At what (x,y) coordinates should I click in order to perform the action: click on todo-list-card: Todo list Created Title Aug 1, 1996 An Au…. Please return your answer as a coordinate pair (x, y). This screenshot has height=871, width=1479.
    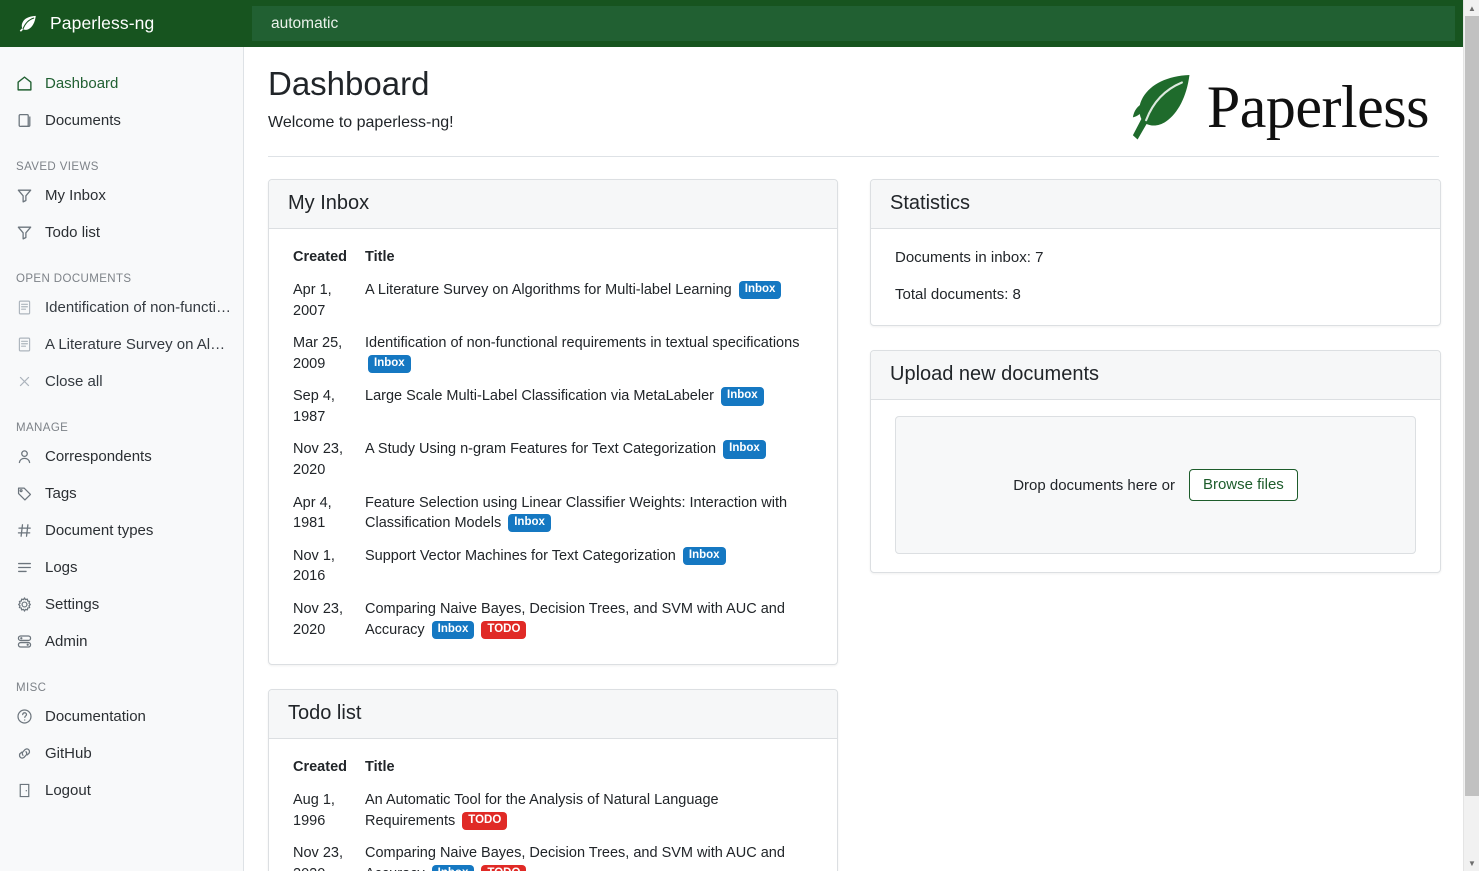
    Looking at the image, I should click on (553, 780).